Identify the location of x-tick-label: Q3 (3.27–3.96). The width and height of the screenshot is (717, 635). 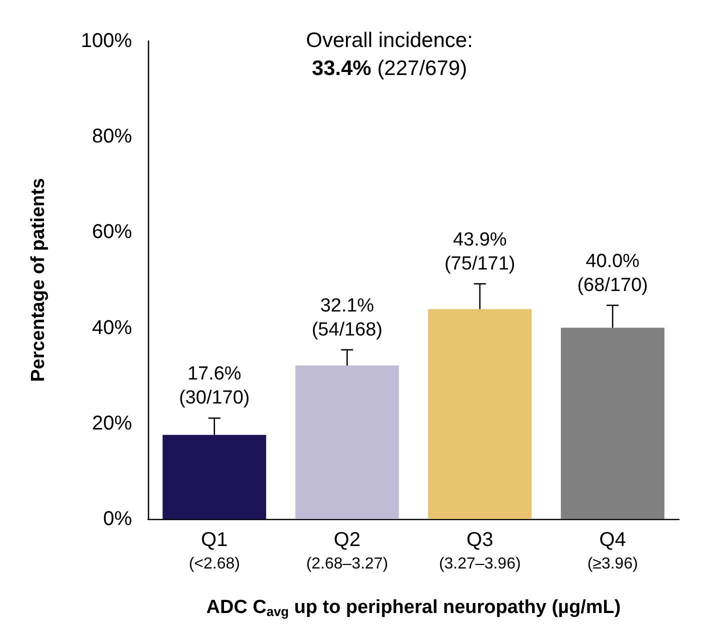
(479, 550).